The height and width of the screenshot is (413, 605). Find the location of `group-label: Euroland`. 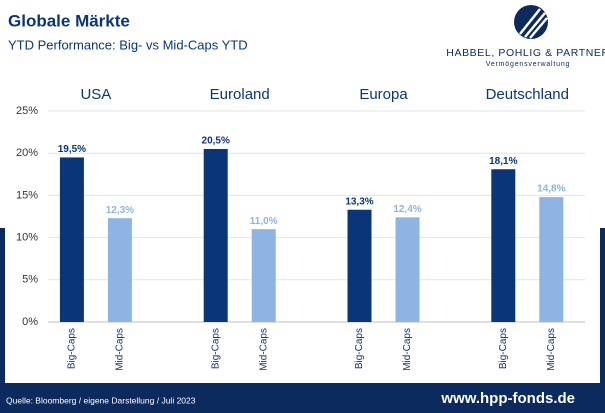

group-label: Euroland is located at coordinates (240, 94).